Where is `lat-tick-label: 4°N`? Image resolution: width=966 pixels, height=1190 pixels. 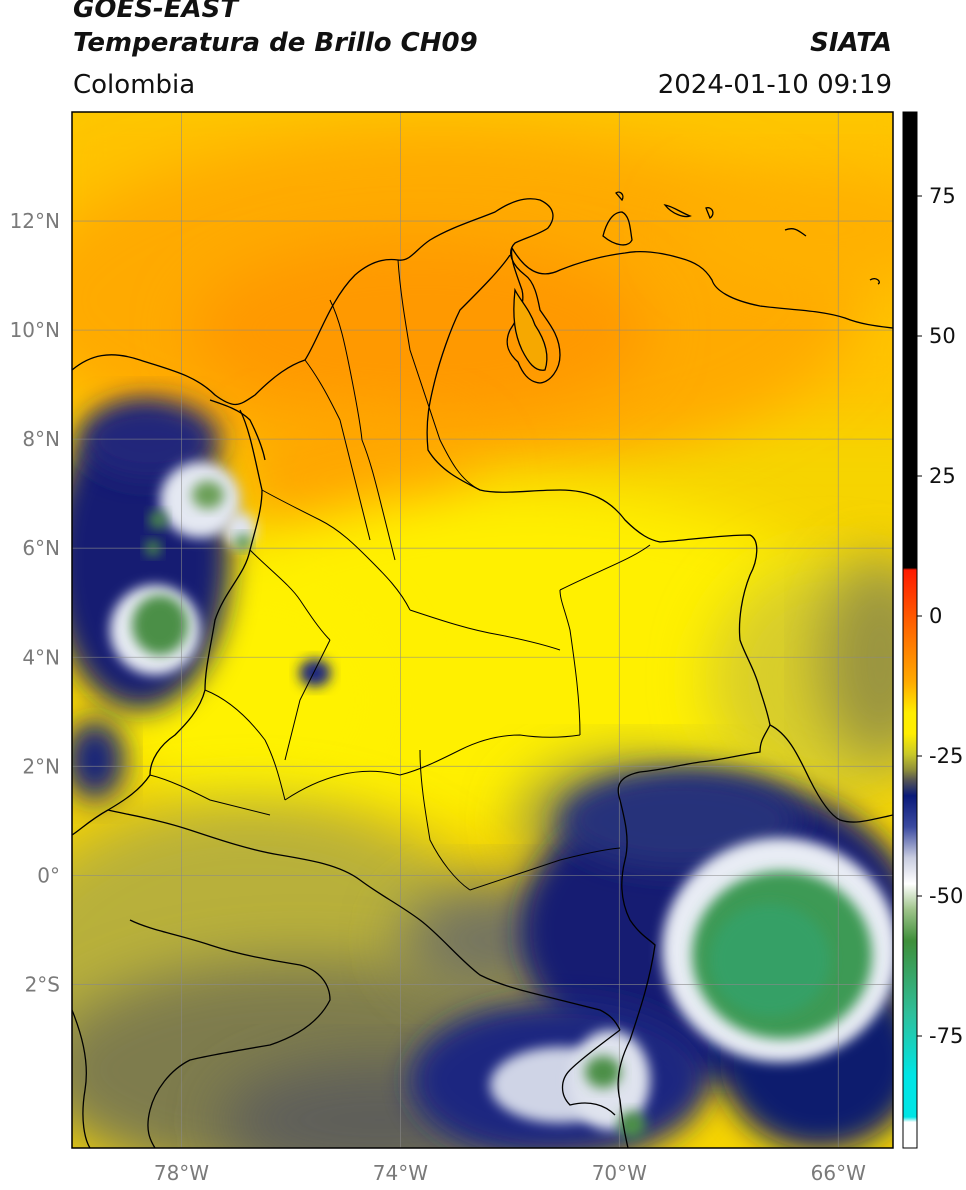
lat-tick-label: 4°N is located at coordinates (41, 657).